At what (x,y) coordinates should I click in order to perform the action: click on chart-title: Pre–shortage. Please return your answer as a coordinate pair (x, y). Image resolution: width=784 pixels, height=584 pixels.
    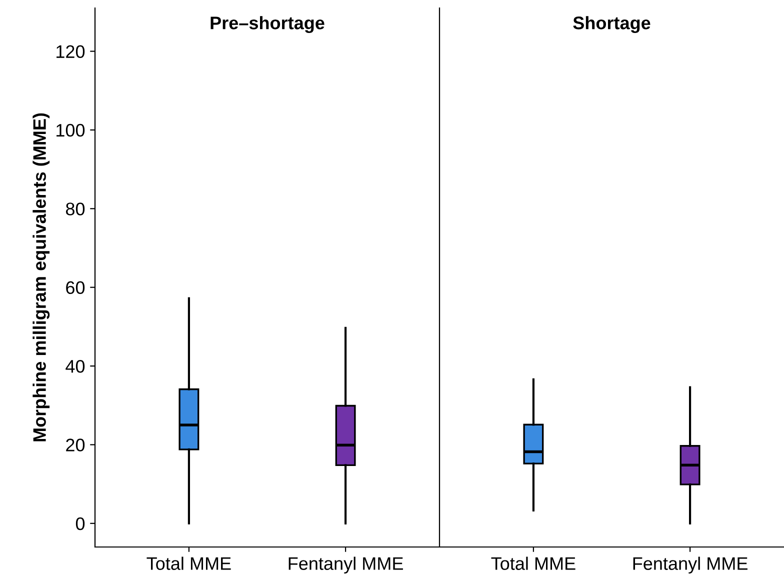
    Looking at the image, I should click on (267, 24).